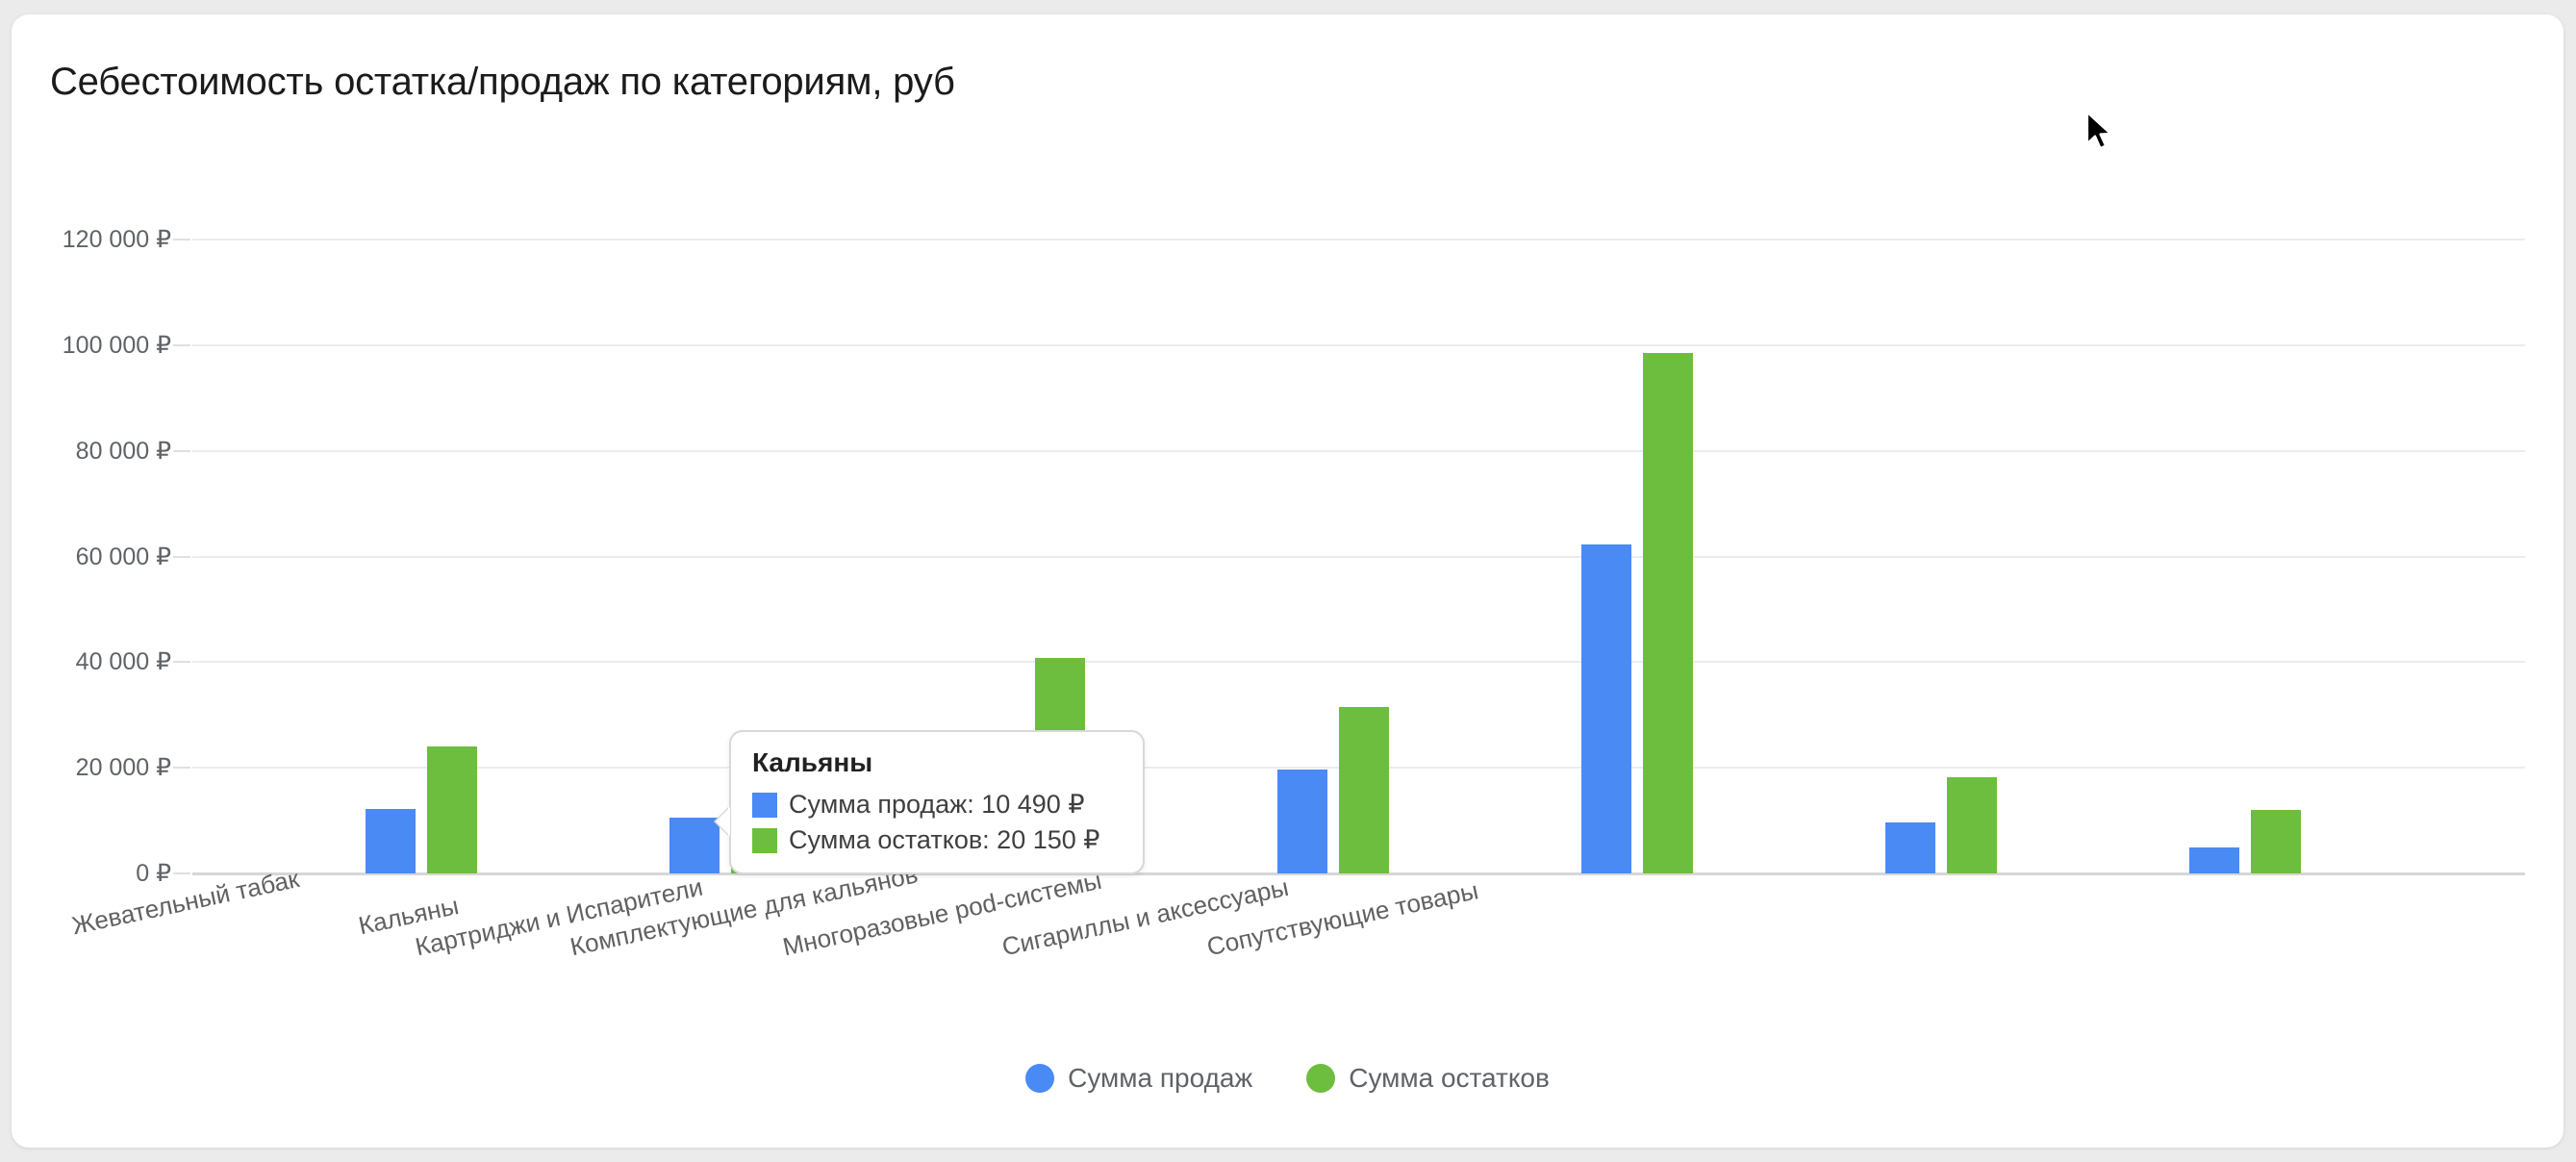  I want to click on y-axis-tick-label: 60 000 ₽, so click(123, 556).